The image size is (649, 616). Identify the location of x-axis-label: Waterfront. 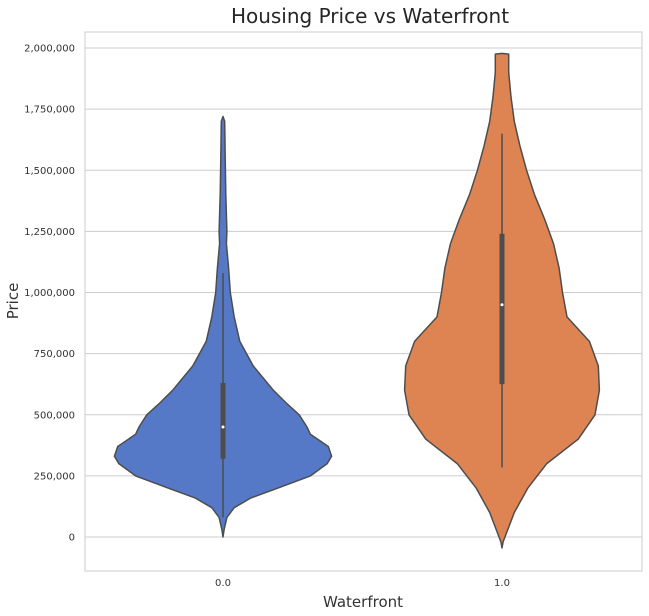
(363, 602).